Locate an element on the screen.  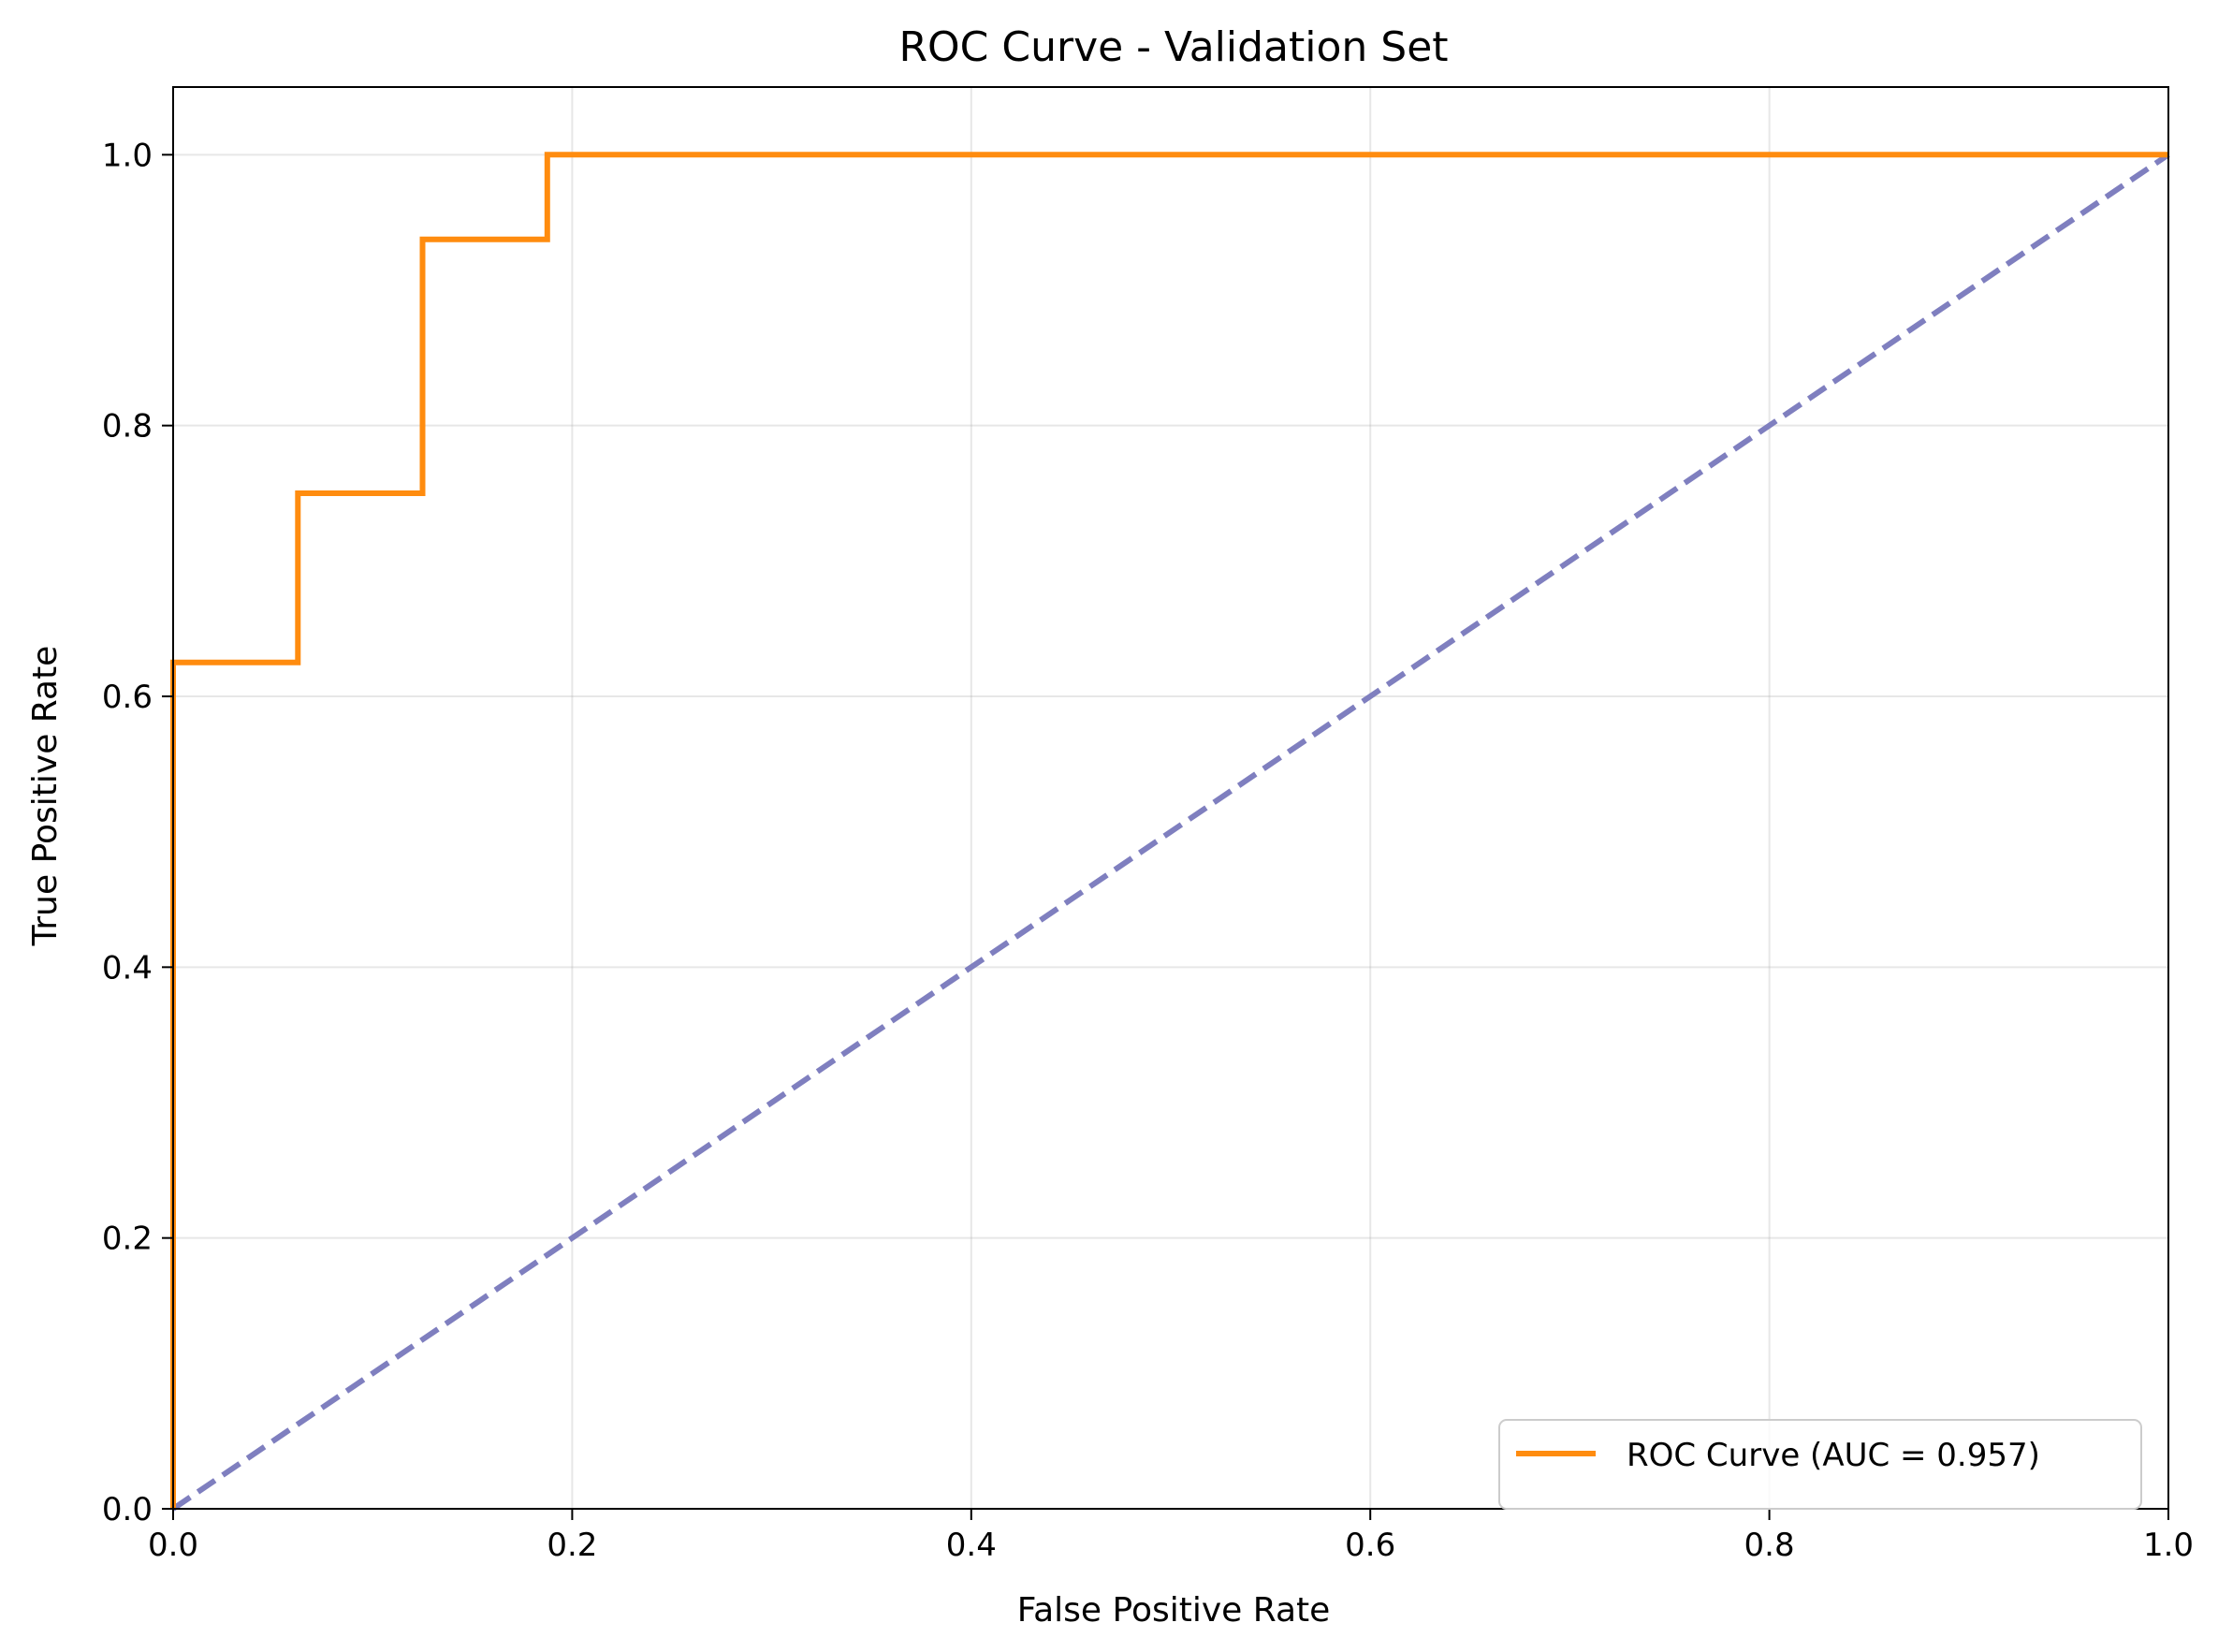
x-tick-label-0: 0.0 is located at coordinates (173, 1545).